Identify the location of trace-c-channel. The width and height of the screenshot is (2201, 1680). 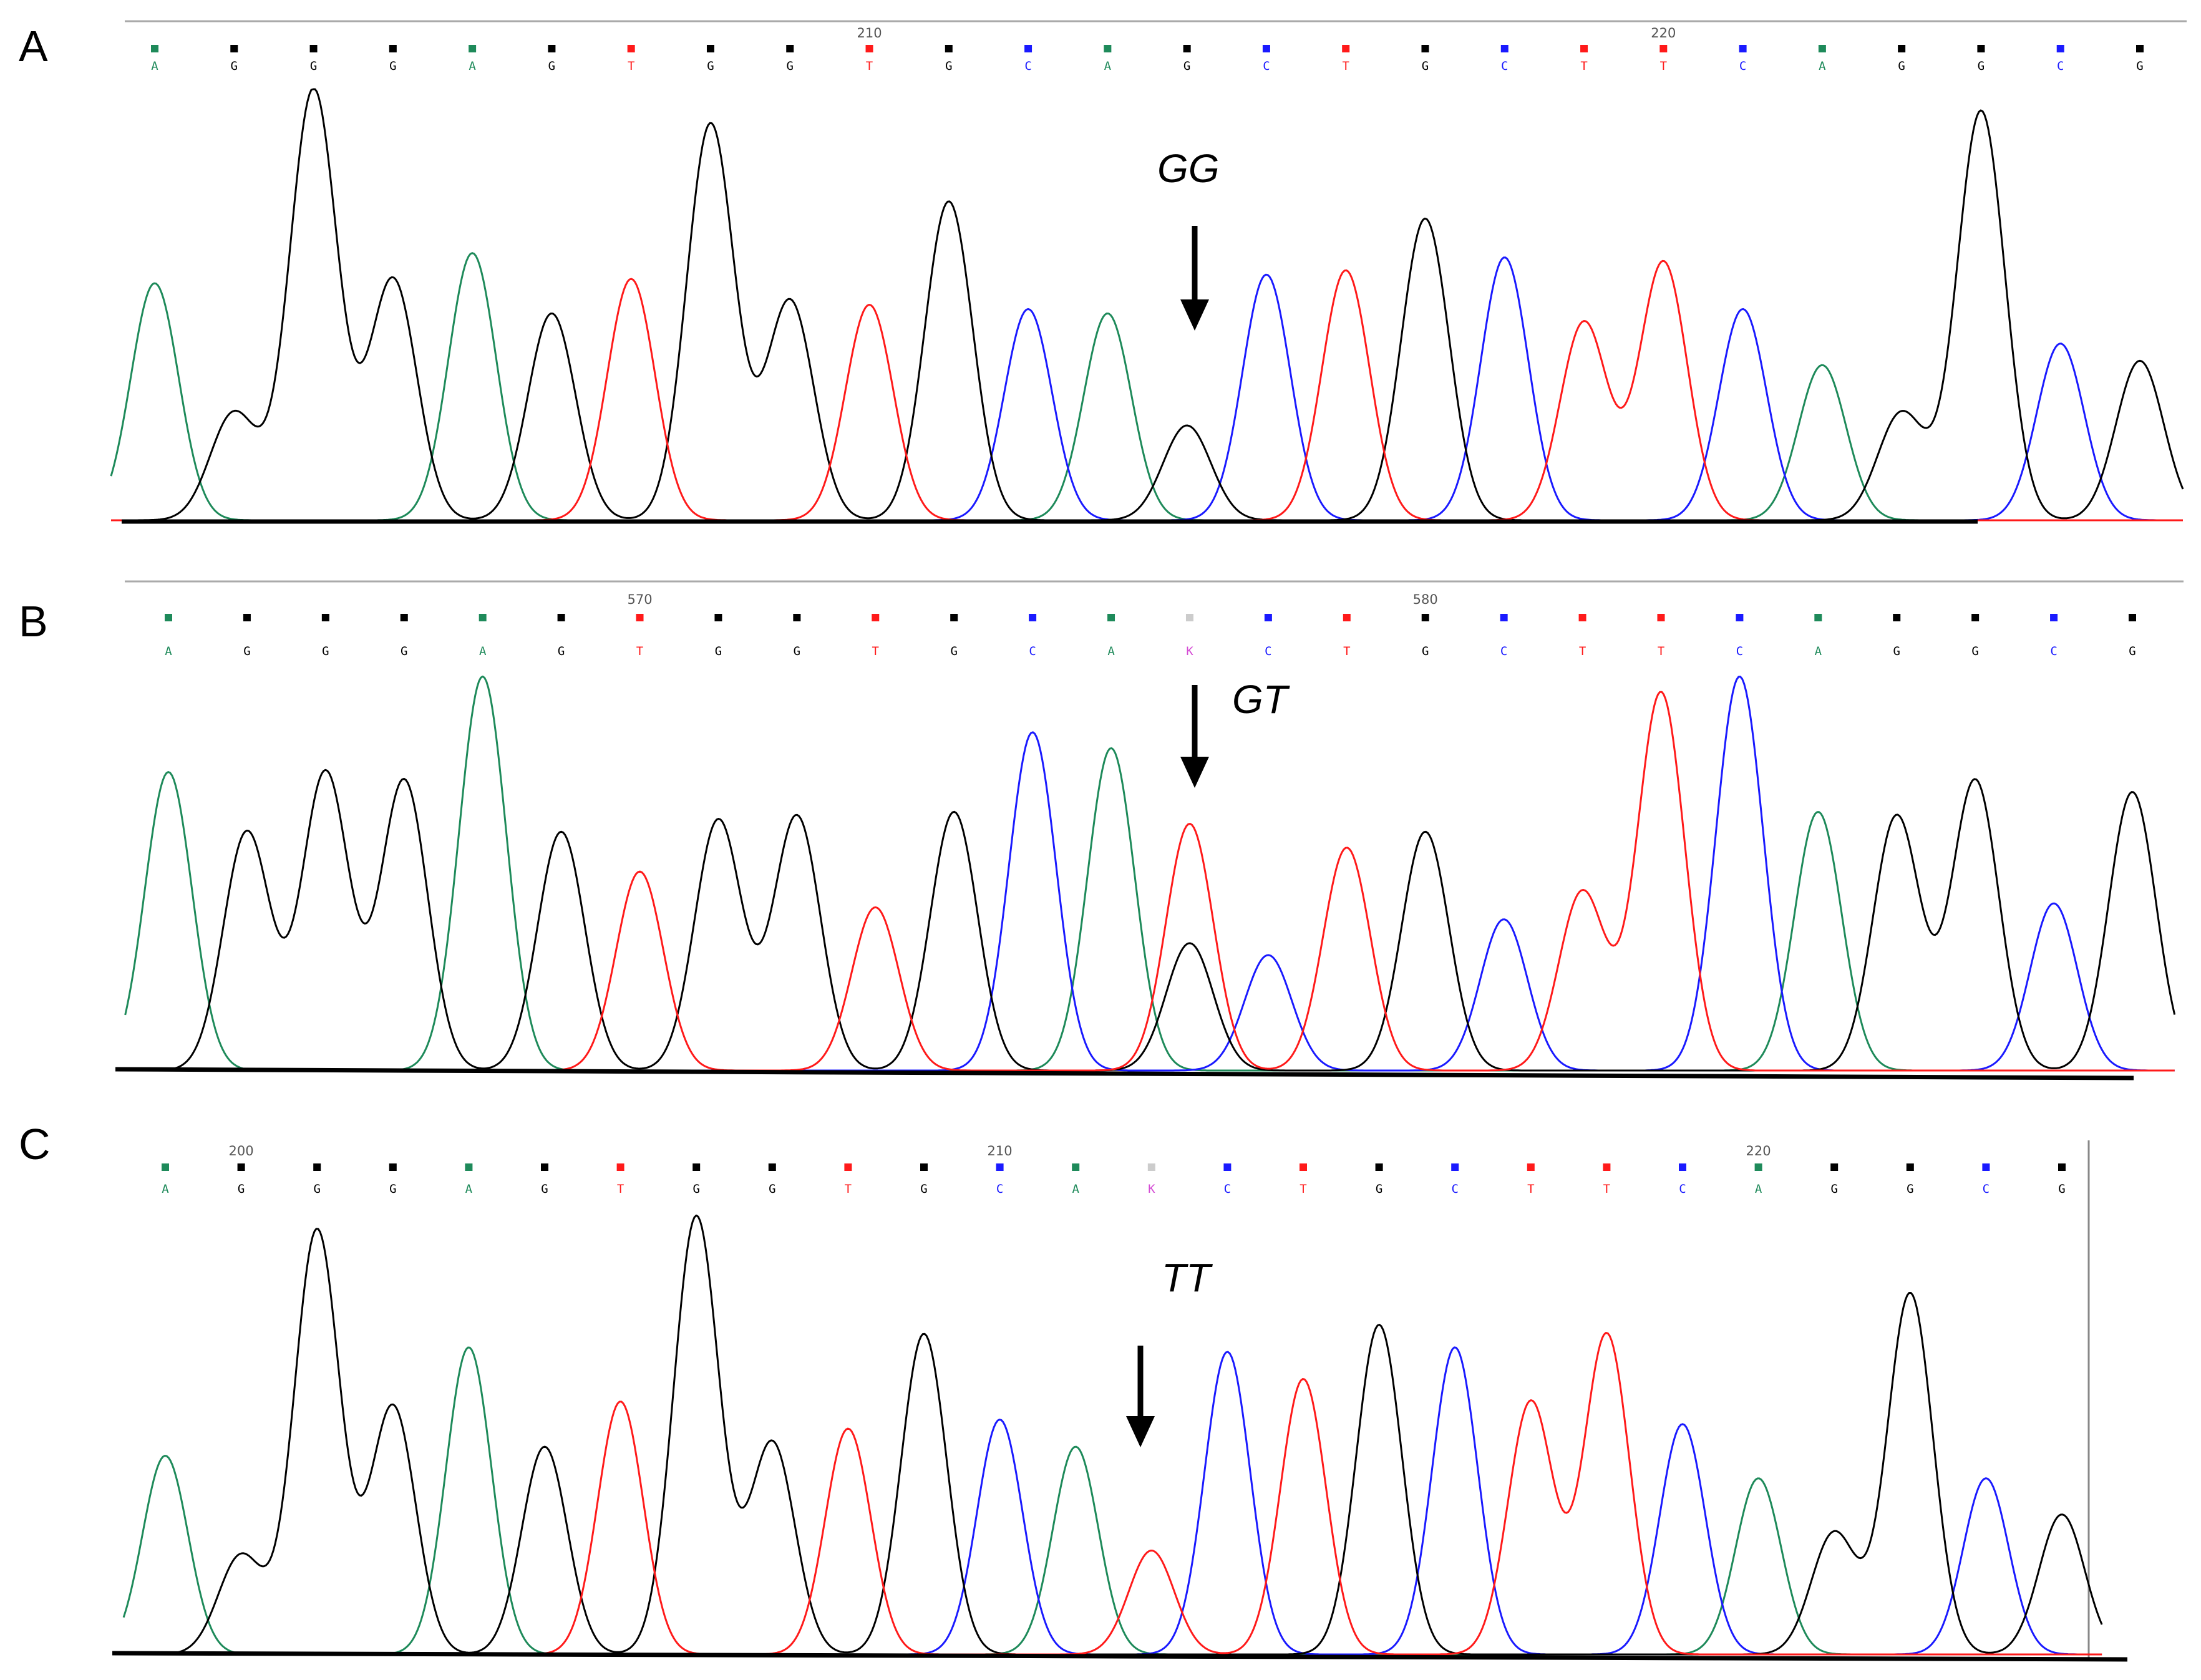
(1147, 389).